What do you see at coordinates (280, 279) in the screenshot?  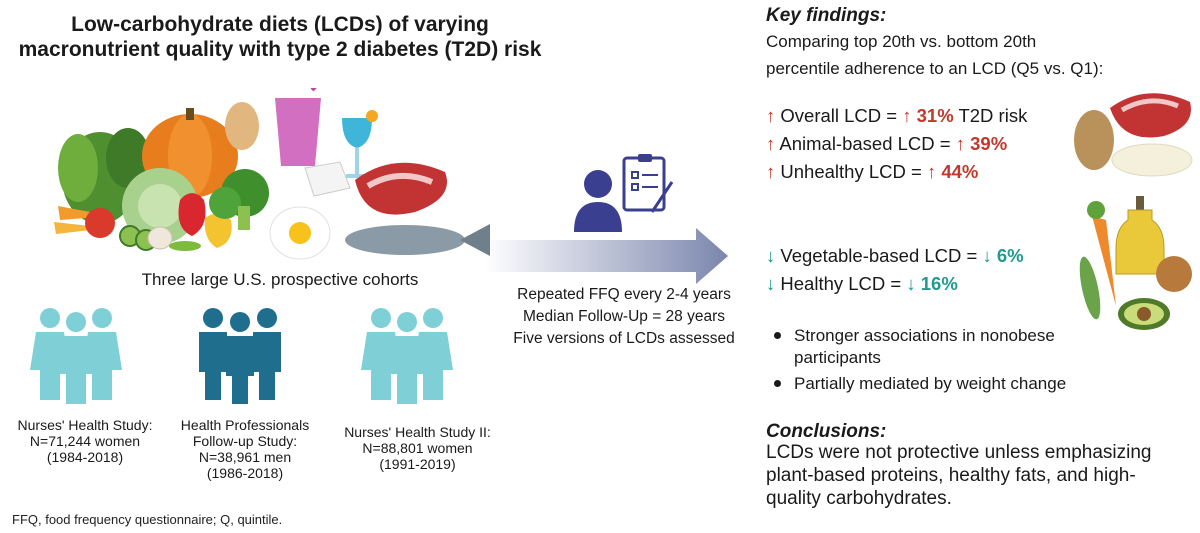 I see `cohorts-label: Three large U.S. prospective cohorts` at bounding box center [280, 279].